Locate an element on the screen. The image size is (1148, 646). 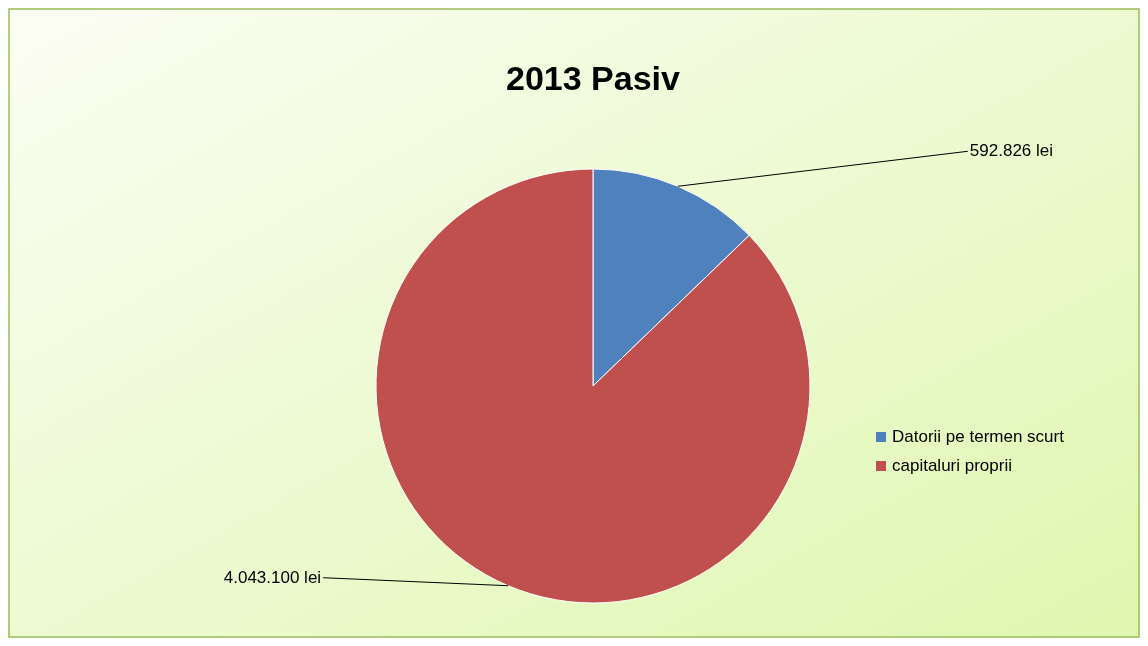
slice-label: capitaluri proprii is located at coordinates (952, 465).